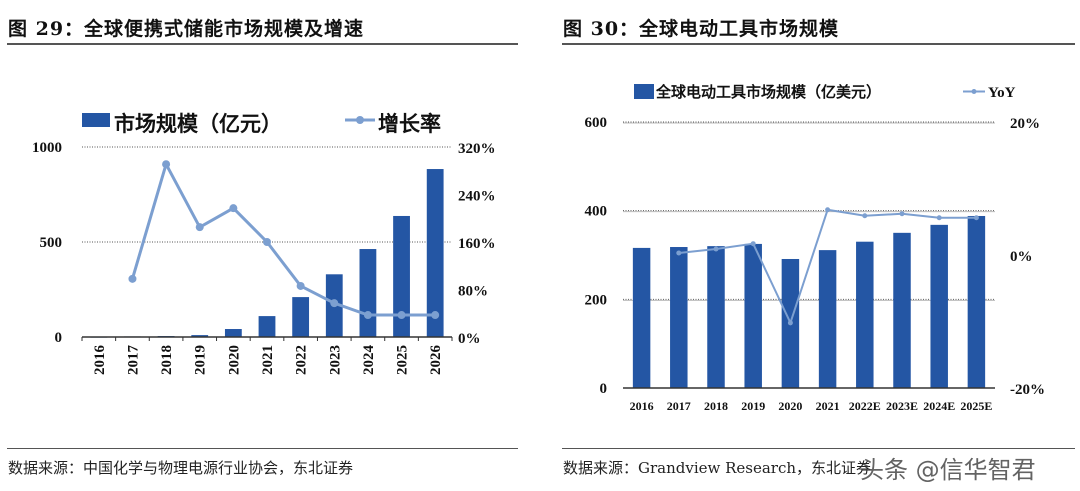  What do you see at coordinates (865, 406) in the screenshot?
I see `chart2-x-tick-label: 2022E` at bounding box center [865, 406].